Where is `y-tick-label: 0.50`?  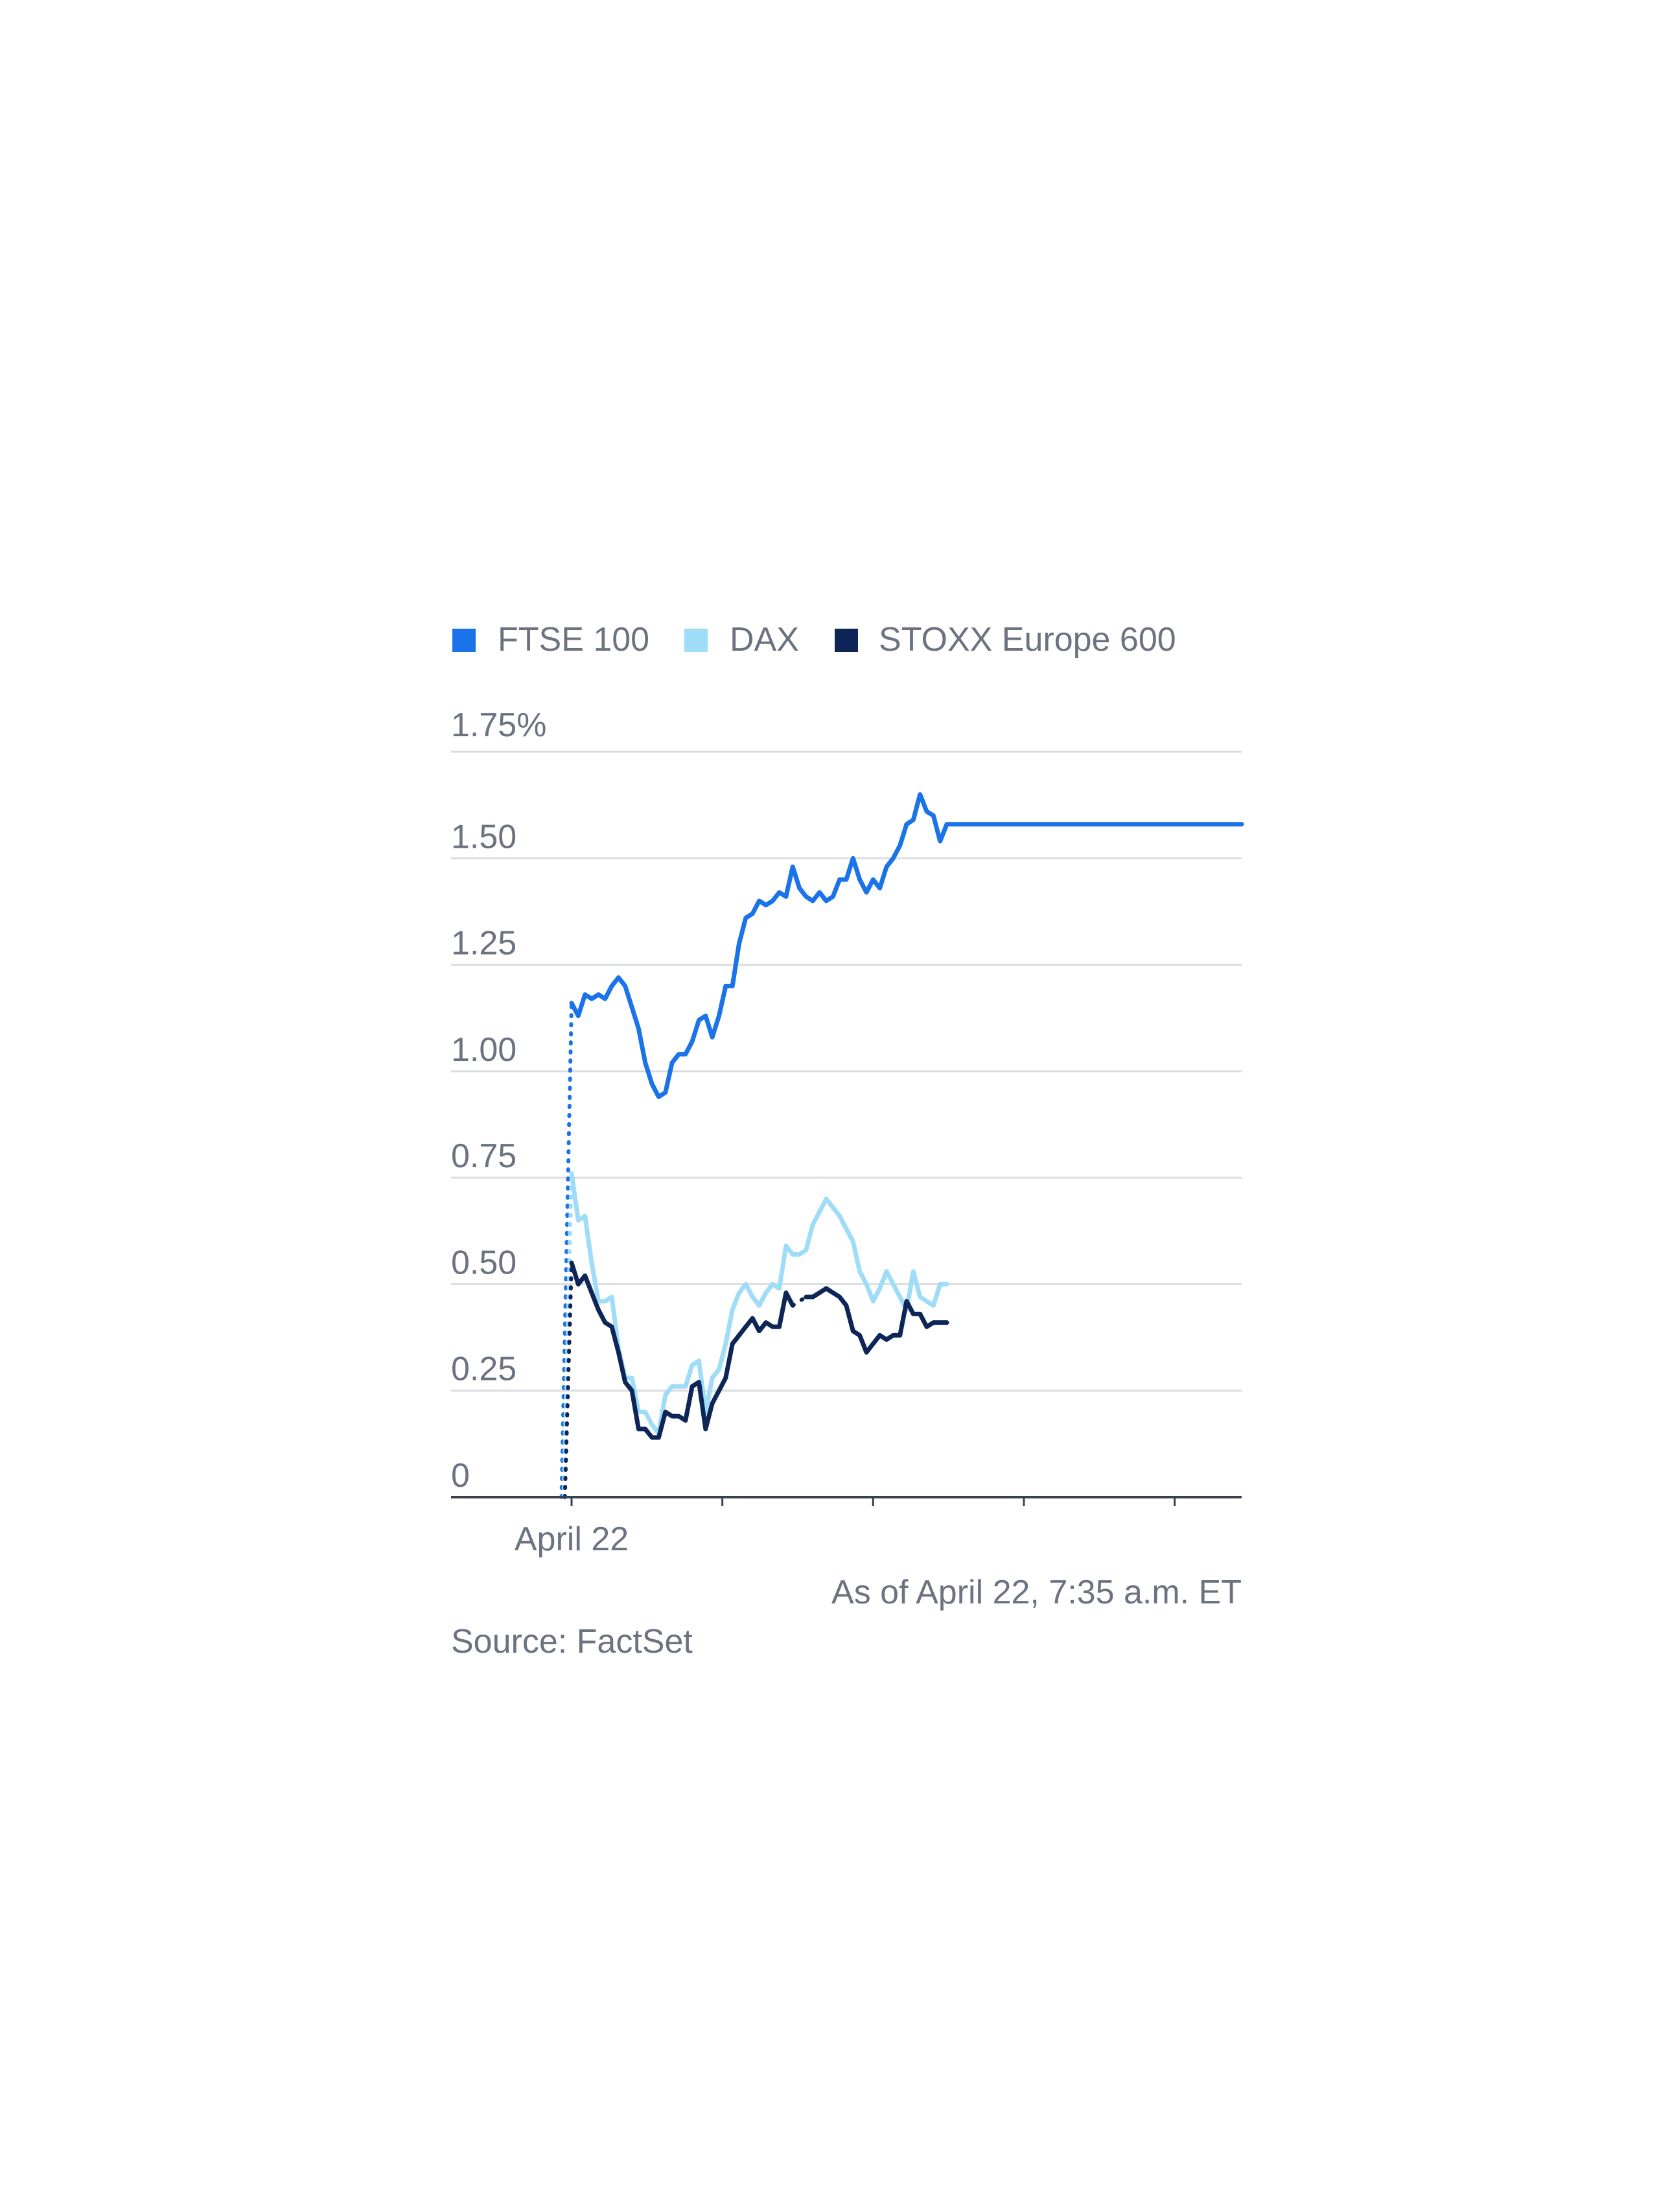 y-tick-label: 0.50 is located at coordinates (483, 1262).